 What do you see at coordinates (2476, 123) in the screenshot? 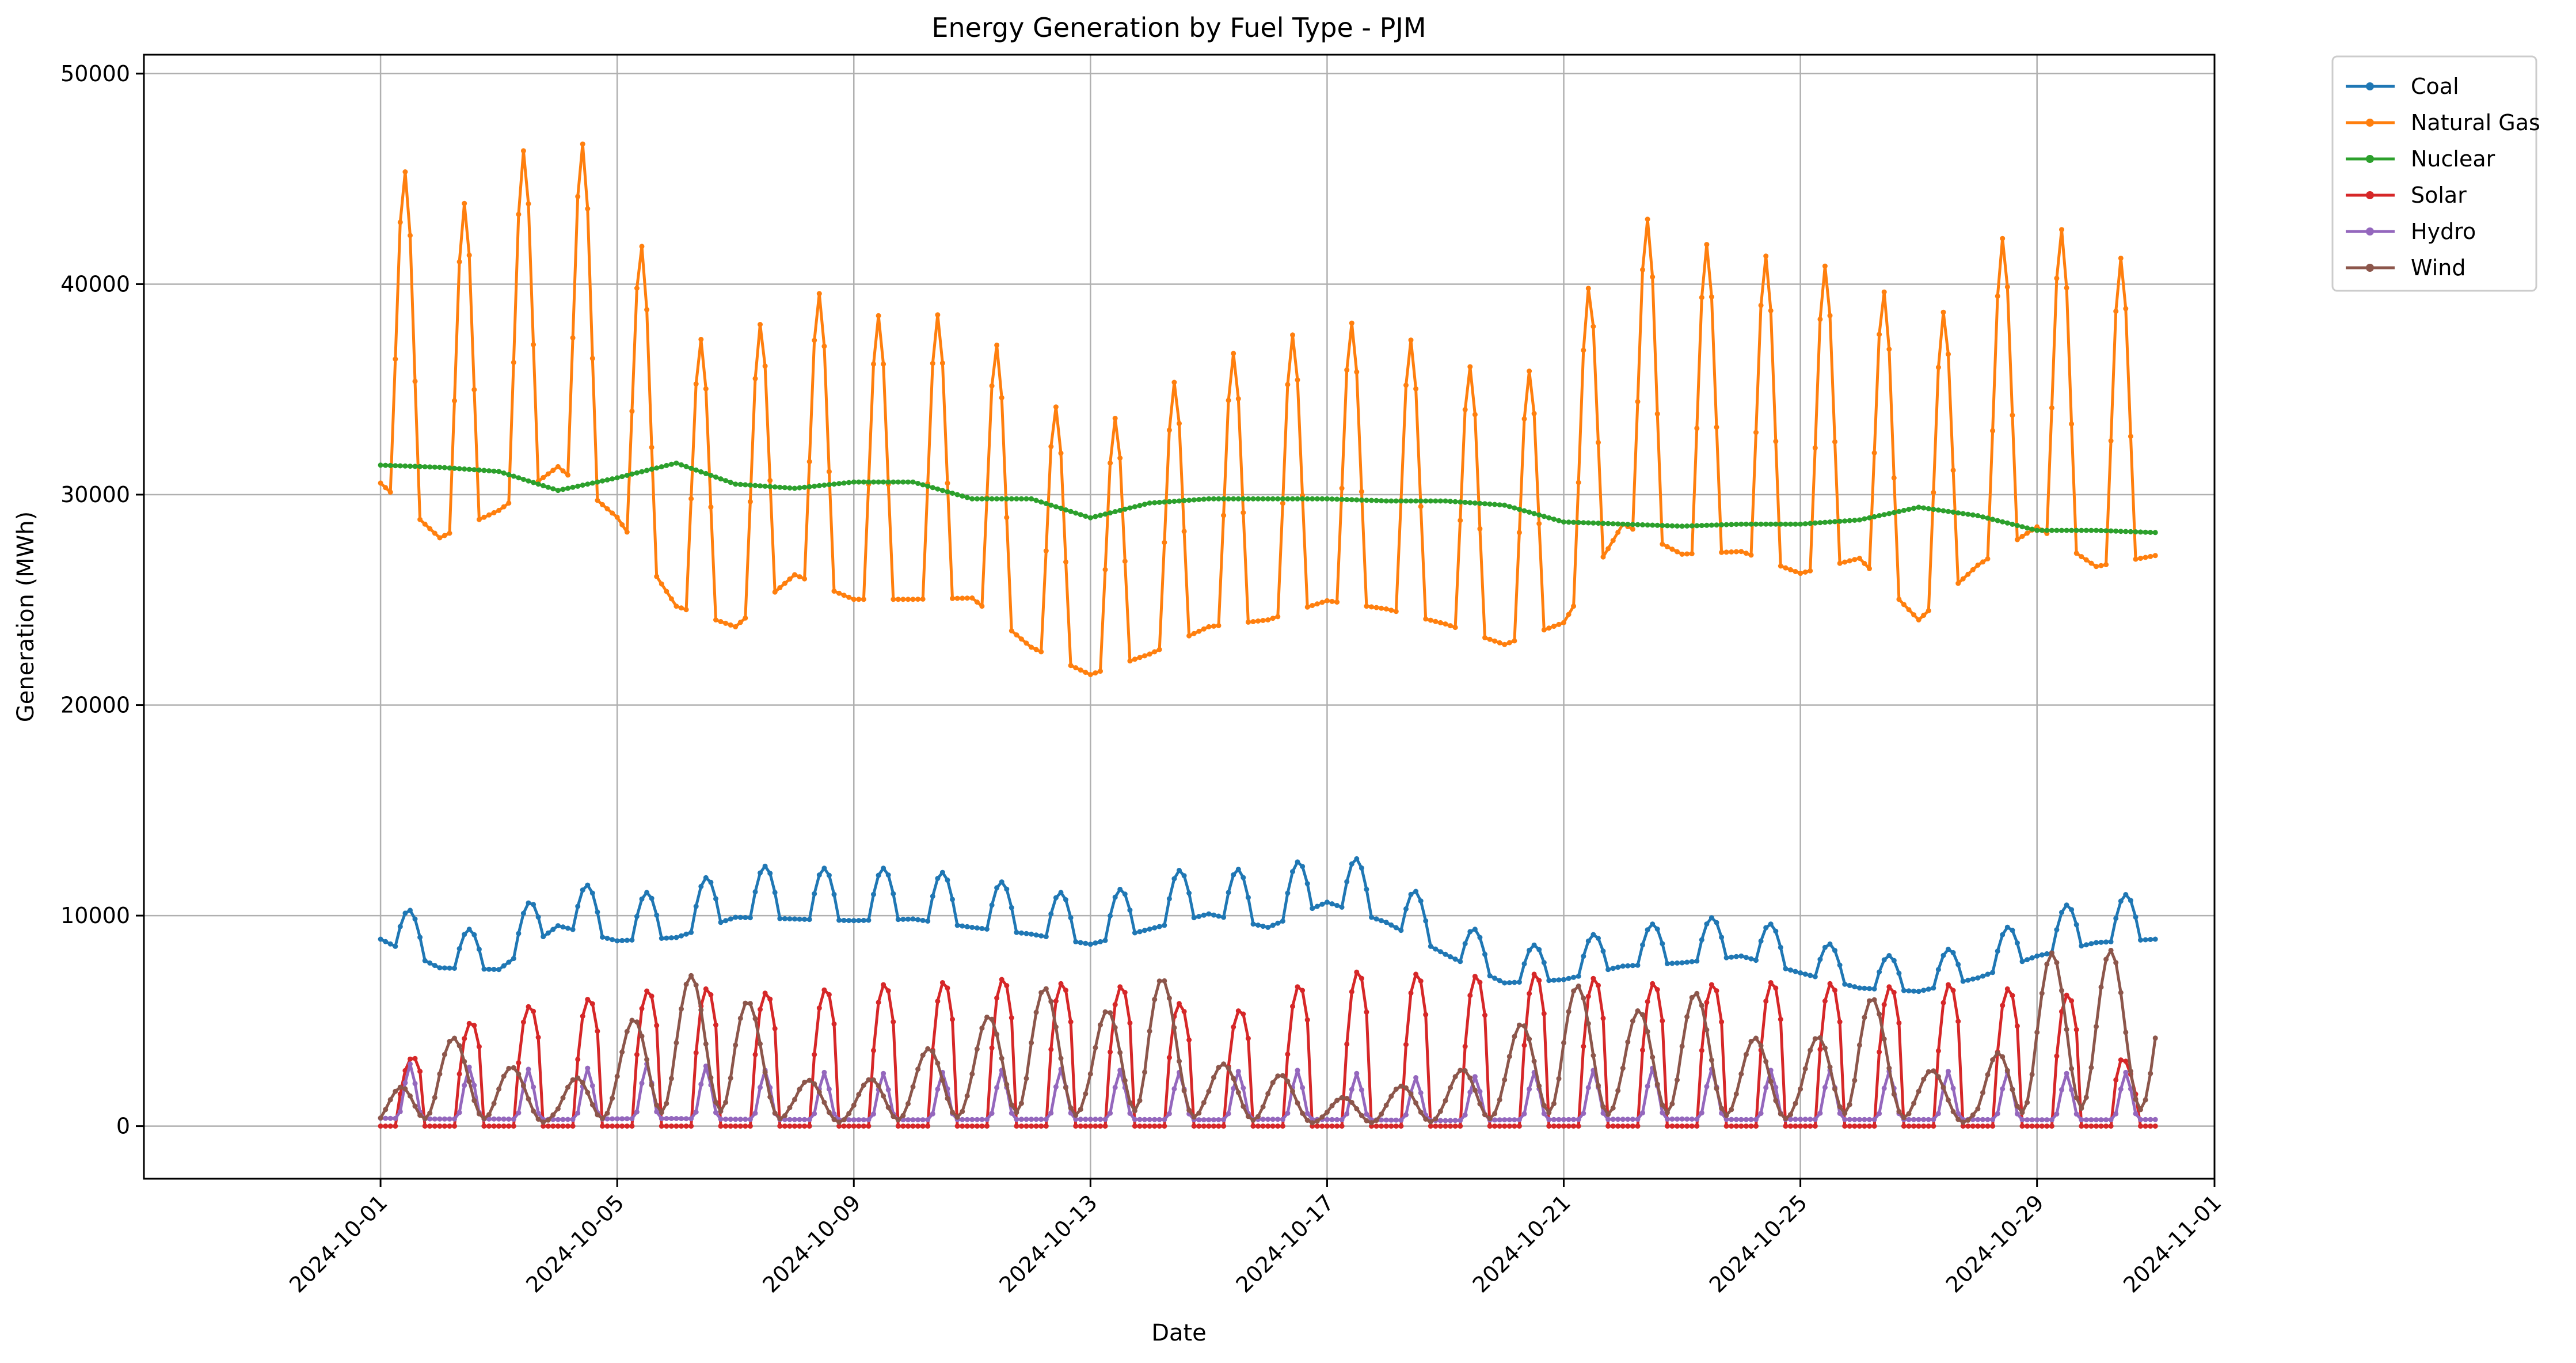
I see `legend-label: Natural Gas` at bounding box center [2476, 123].